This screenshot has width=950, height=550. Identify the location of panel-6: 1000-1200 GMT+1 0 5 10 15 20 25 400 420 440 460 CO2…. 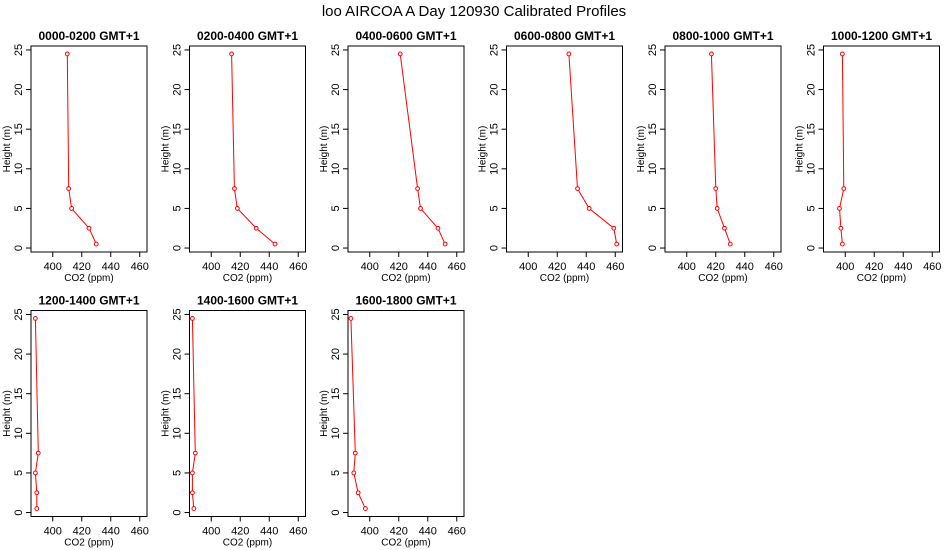
(868, 156).